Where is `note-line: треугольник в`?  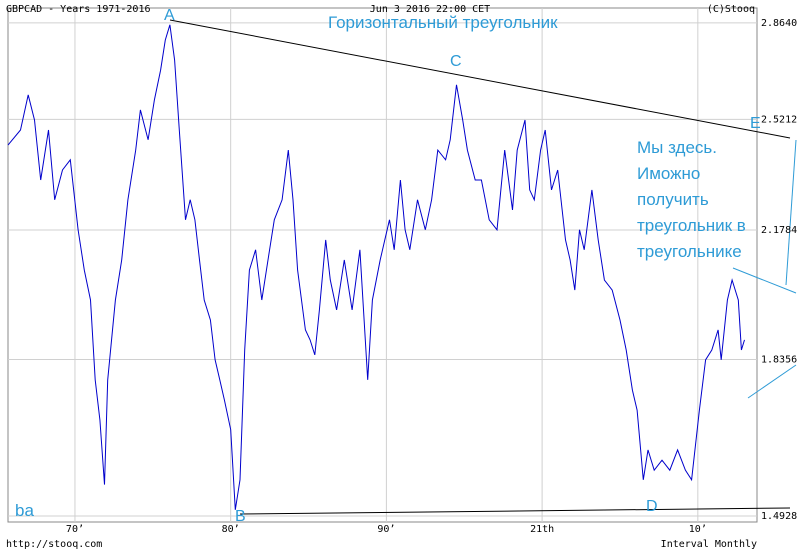 note-line: треугольник в is located at coordinates (691, 225).